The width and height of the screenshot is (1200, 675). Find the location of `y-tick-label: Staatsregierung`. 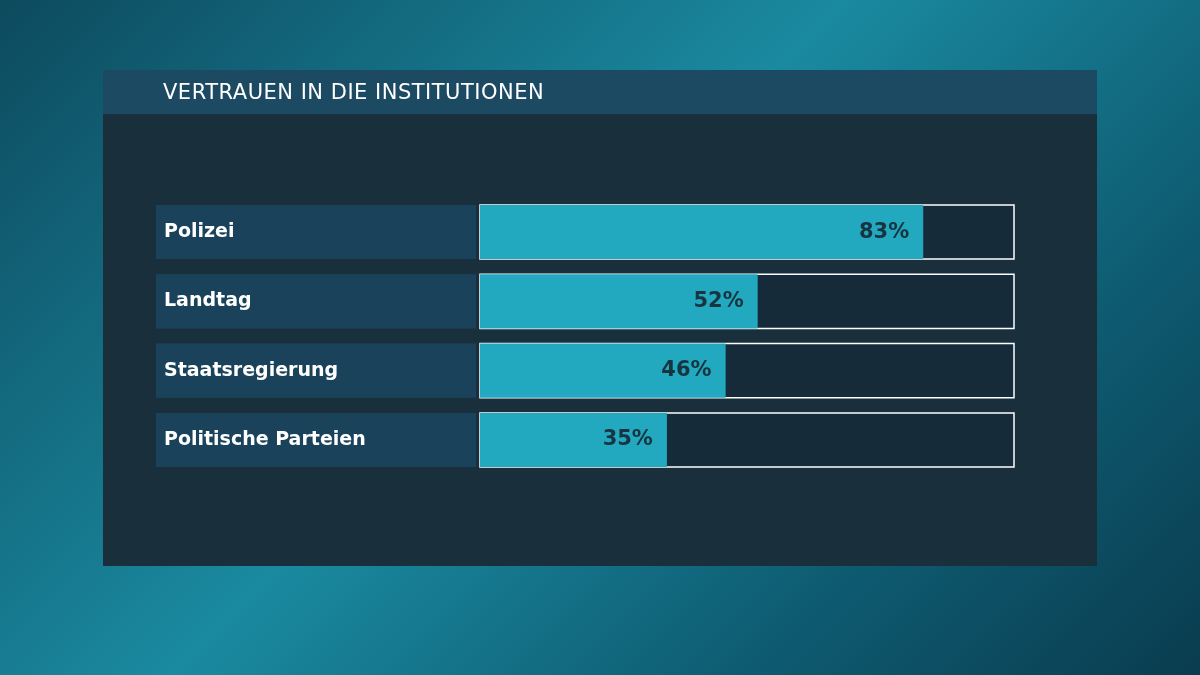

y-tick-label: Staatsregierung is located at coordinates (251, 368).